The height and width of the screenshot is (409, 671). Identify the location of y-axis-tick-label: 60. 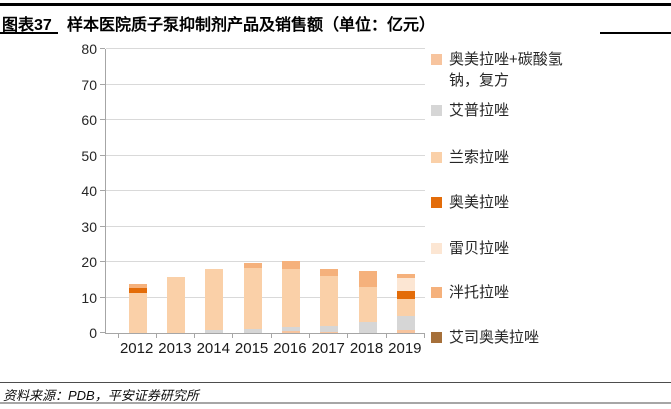
(89, 120).